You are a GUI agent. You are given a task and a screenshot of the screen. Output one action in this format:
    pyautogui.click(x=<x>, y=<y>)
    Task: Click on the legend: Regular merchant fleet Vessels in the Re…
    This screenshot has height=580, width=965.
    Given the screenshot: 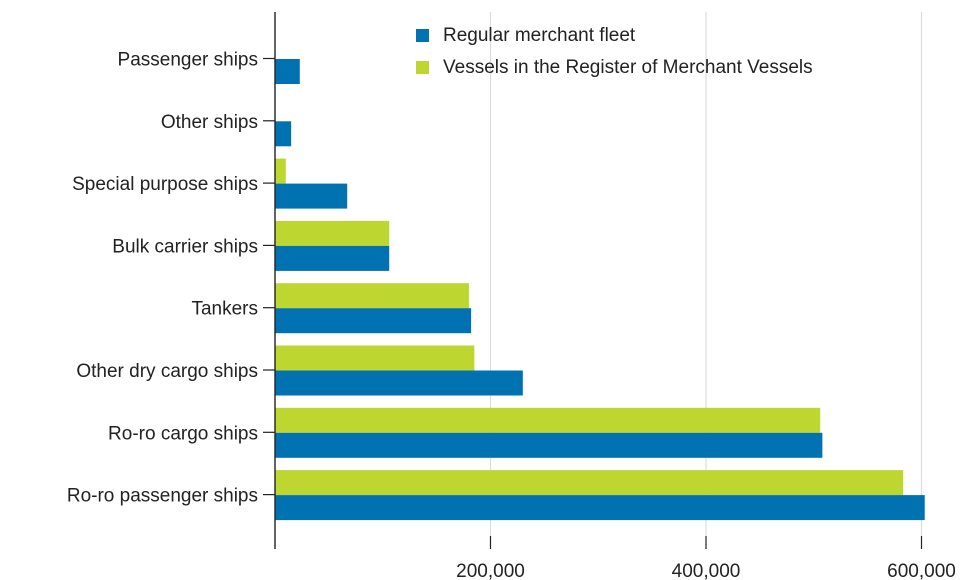 What is the action you would take?
    pyautogui.click(x=614, y=51)
    